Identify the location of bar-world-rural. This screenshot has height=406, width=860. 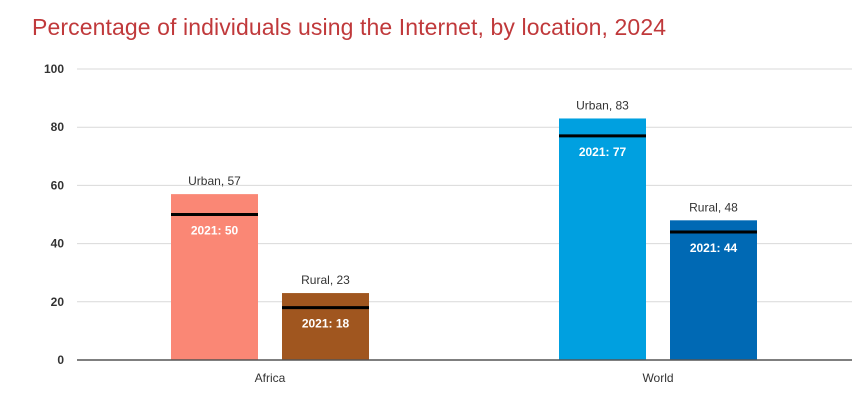
(713, 290).